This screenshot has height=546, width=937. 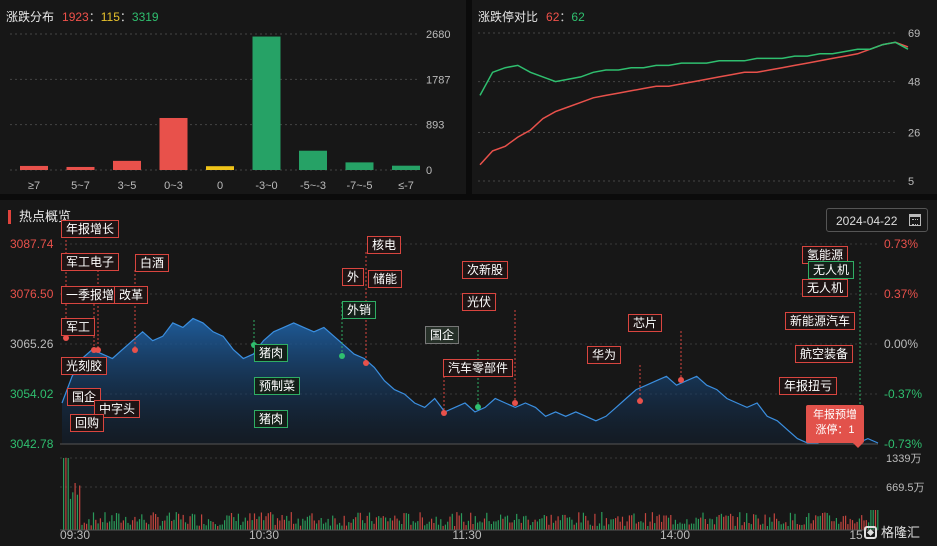 What do you see at coordinates (127, 186) in the screenshot?
I see `x-tick-label: 3~5` at bounding box center [127, 186].